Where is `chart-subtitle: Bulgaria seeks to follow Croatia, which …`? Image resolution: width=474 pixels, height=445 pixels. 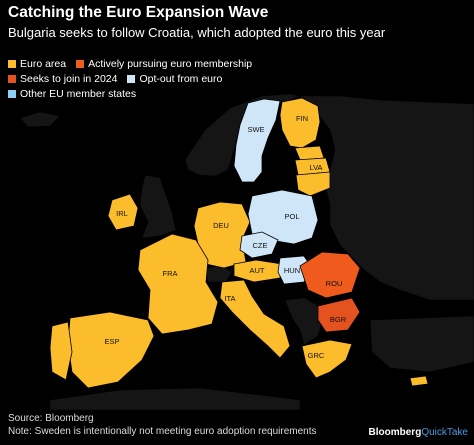 chart-subtitle: Bulgaria seeks to follow Croatia, which … is located at coordinates (197, 32).